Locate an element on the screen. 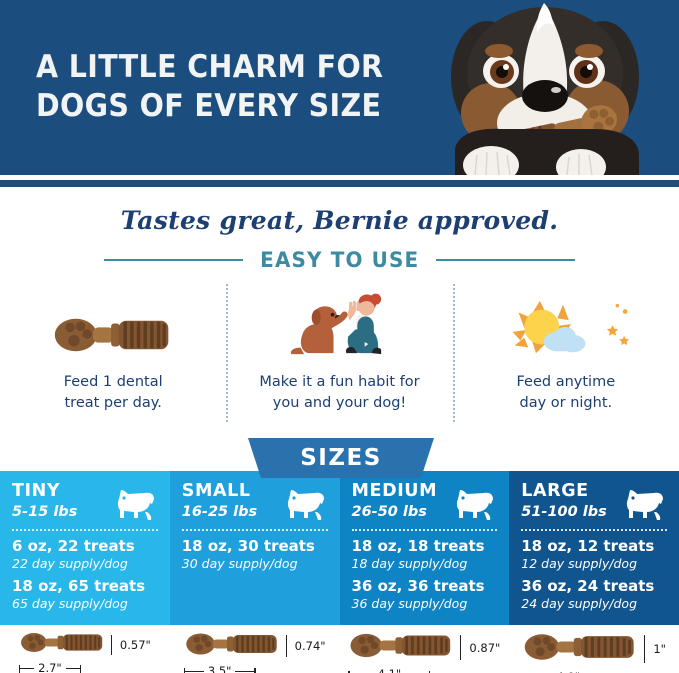 This screenshot has height=673, width=679. chew-measure-large: 4.9" 1" is located at coordinates (594, 649).